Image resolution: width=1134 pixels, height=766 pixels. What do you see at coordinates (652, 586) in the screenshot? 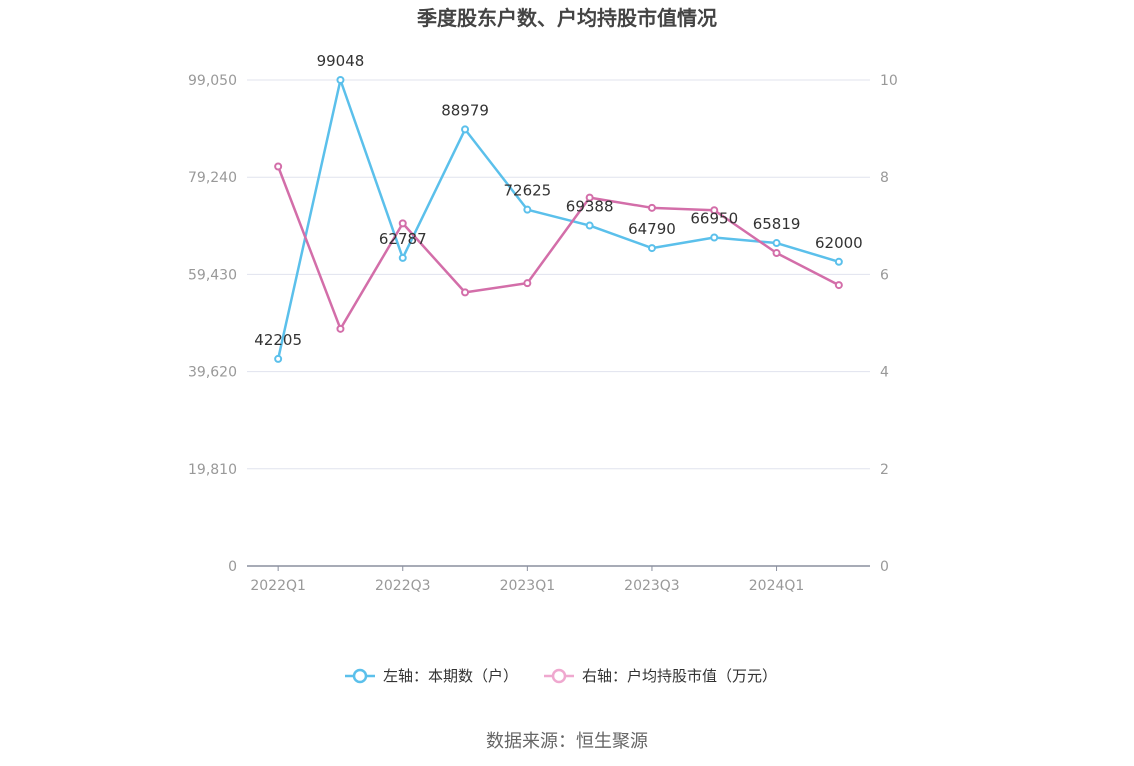
I see `x-tick-label: 2023Q3` at bounding box center [652, 586].